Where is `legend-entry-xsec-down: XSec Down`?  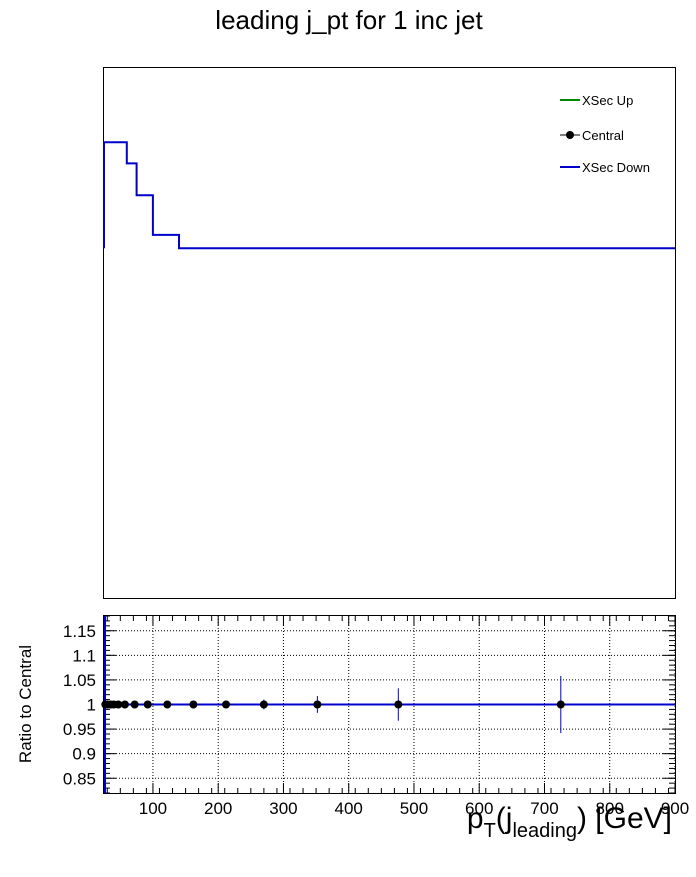 legend-entry-xsec-down: XSec Down is located at coordinates (605, 167).